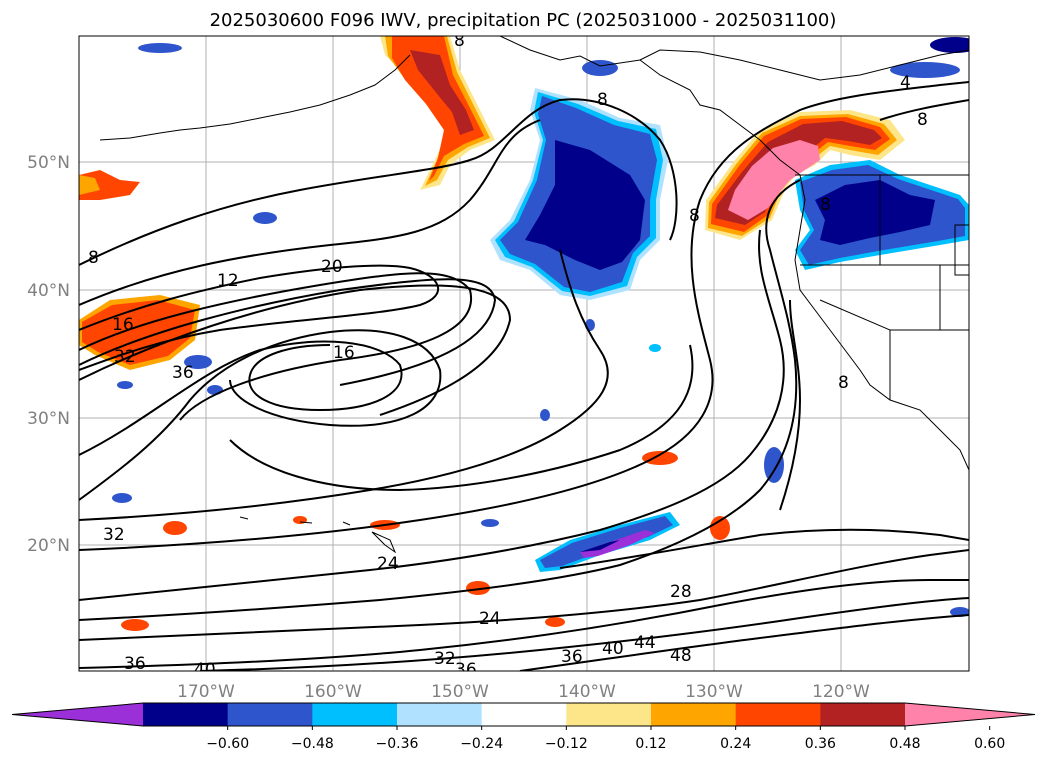 The width and height of the screenshot is (1047, 765). What do you see at coordinates (904, 744) in the screenshot?
I see `colorbar-tick-label: 0.48` at bounding box center [904, 744].